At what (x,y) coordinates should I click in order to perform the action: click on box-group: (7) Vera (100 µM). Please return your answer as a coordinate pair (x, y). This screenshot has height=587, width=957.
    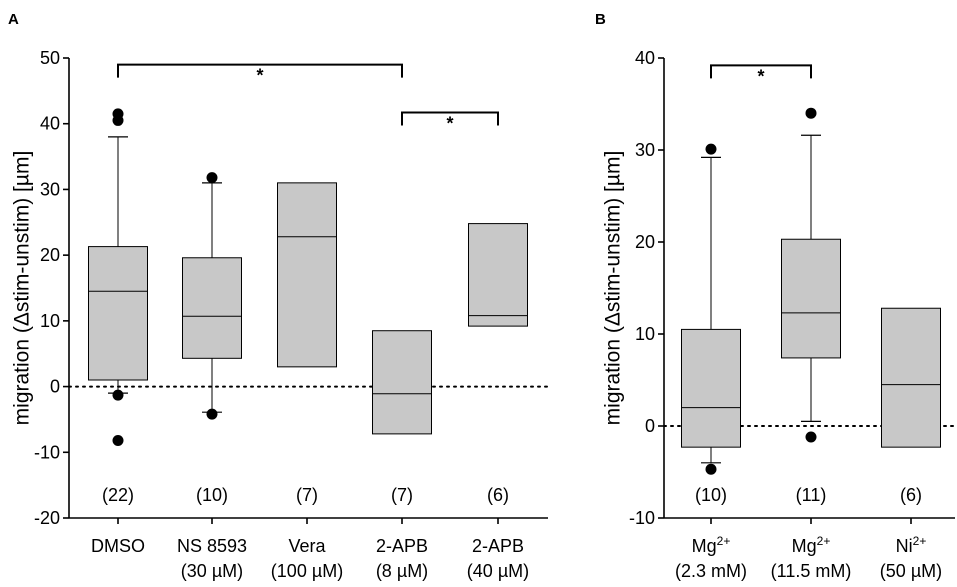
    Looking at the image, I should click on (307, 381).